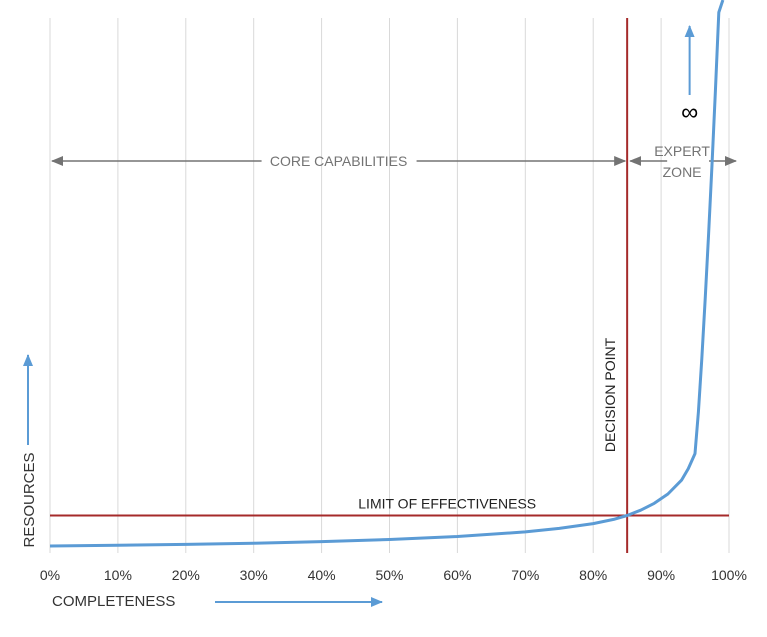 This screenshot has height=637, width=767. I want to click on x-tick-label: 10%, so click(118, 575).